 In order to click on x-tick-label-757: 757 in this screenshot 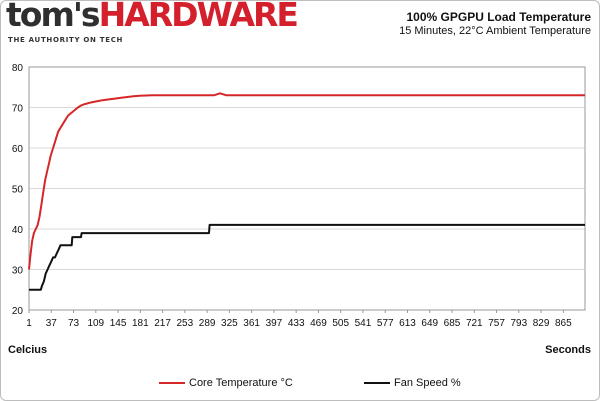, I will do `click(496, 323)`.